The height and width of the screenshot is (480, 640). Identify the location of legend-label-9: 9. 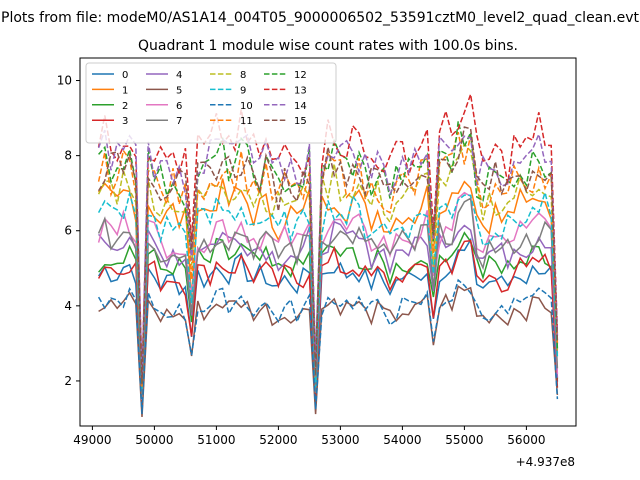
(243, 90).